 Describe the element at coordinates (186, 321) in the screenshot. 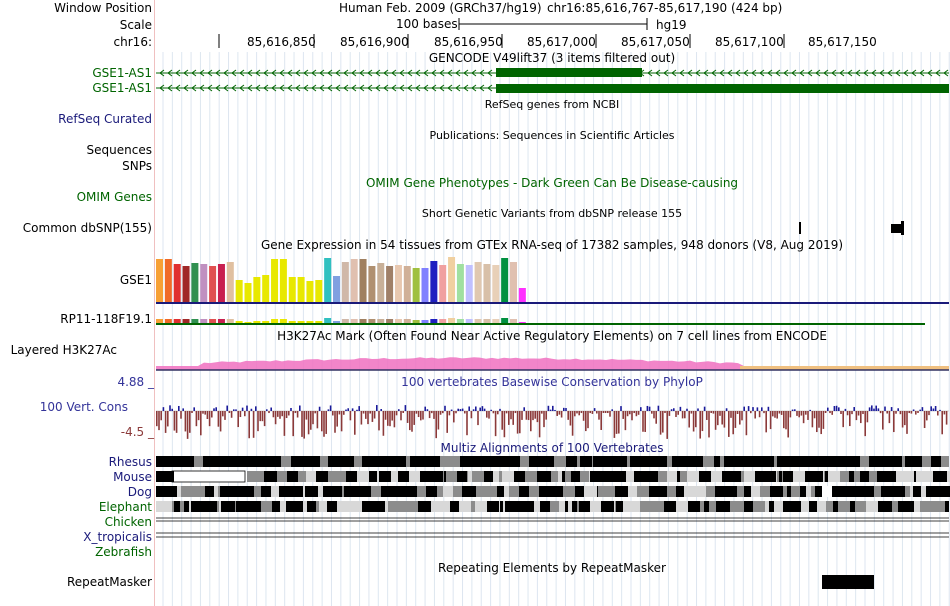

I see `gtex-bar-small` at that location.